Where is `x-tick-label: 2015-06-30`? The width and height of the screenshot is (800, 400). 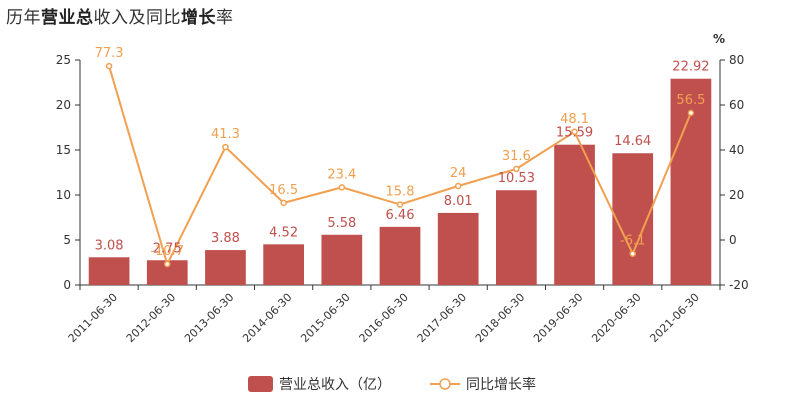
x-tick-label: 2015-06-30 is located at coordinates (325, 318).